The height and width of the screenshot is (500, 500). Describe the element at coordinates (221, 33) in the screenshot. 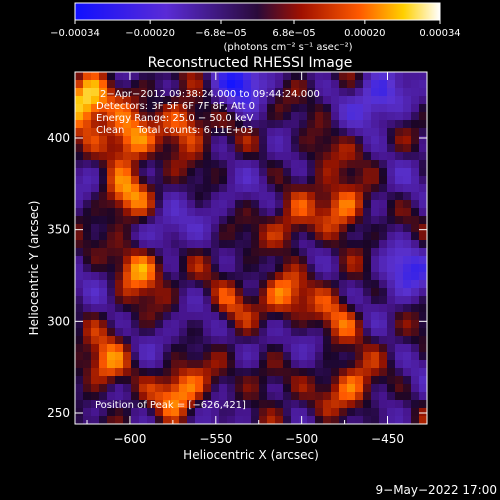

I see `colorbar-tick-label: −6.8e−05` at that location.